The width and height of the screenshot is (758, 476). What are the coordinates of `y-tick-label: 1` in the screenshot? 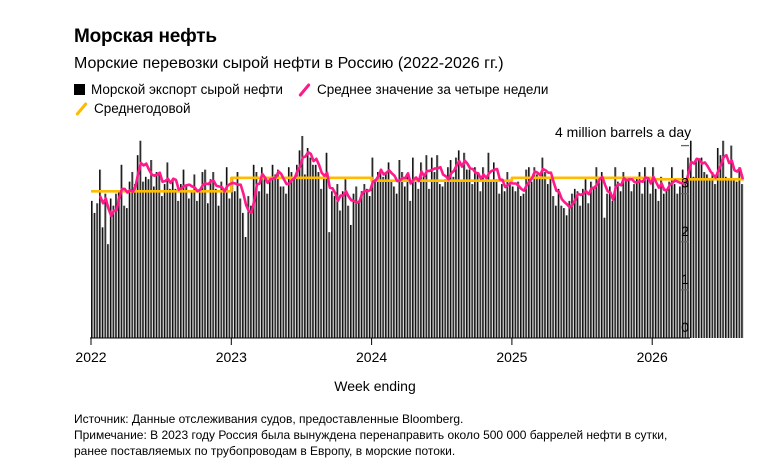 It's located at (685, 279).